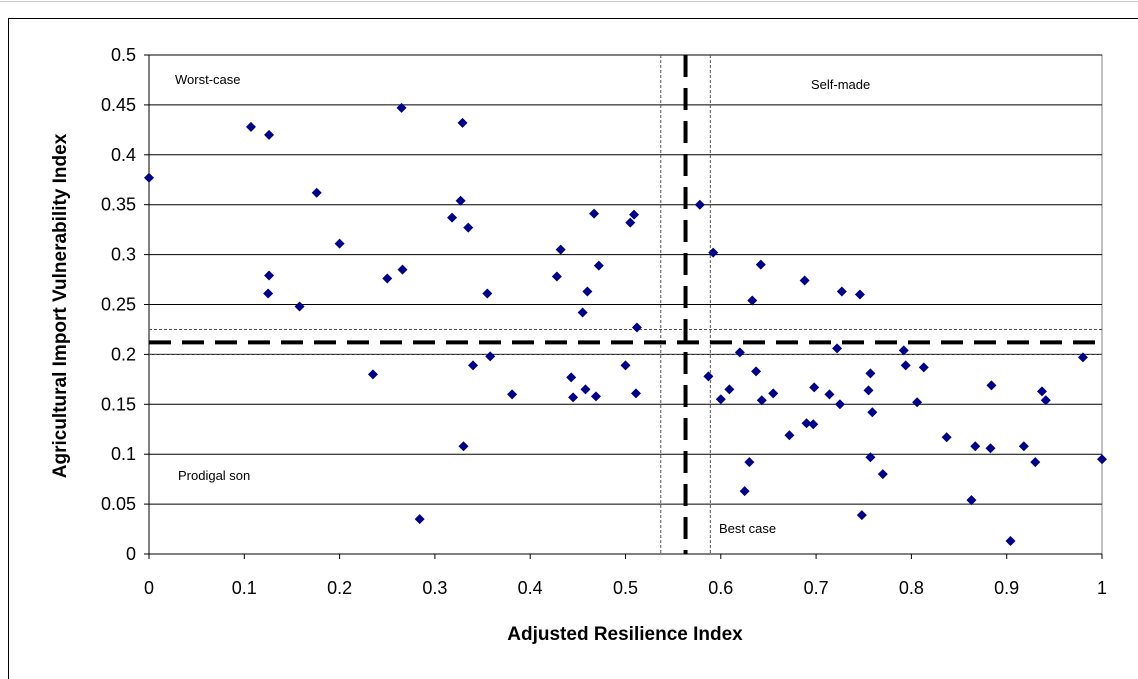 The width and height of the screenshot is (1138, 679). Describe the element at coordinates (244, 588) in the screenshot. I see `x-tick-label: 0.1` at that location.